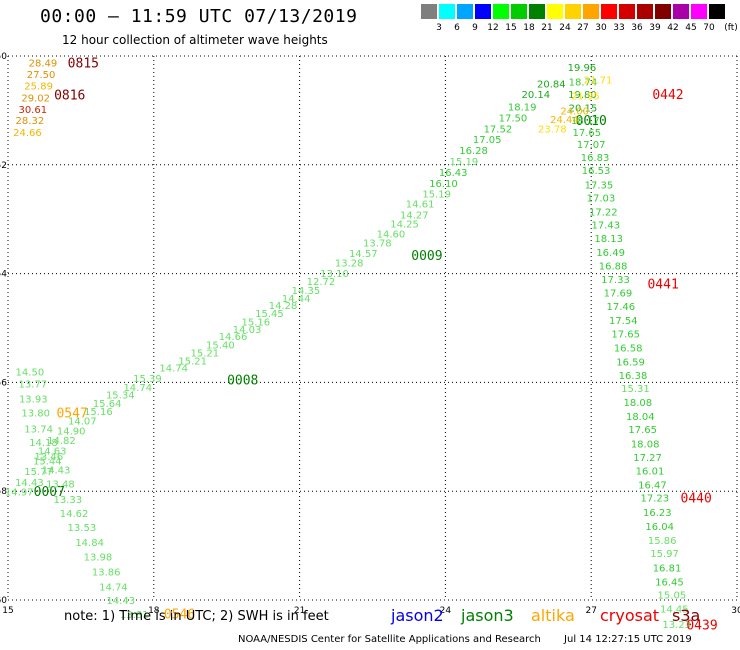 This screenshot has height=650, width=740. What do you see at coordinates (179, 615) in the screenshot?
I see `time-label: 0546` at bounding box center [179, 615].